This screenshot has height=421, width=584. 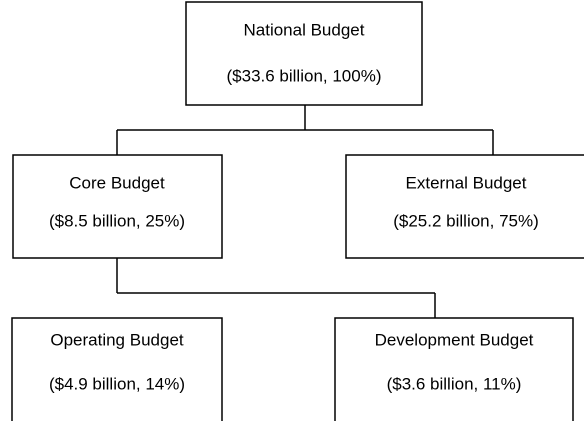 What do you see at coordinates (466, 182) in the screenshot?
I see `node-label: External Budget` at bounding box center [466, 182].